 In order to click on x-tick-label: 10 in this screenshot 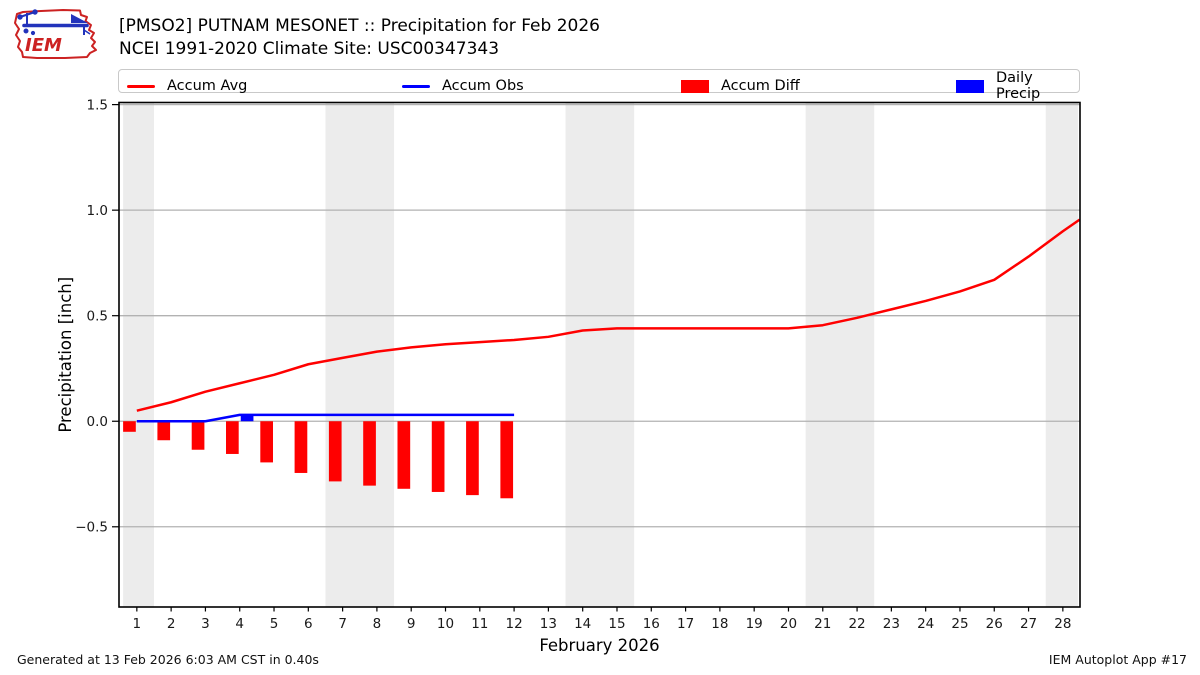, I will do `click(445, 624)`.